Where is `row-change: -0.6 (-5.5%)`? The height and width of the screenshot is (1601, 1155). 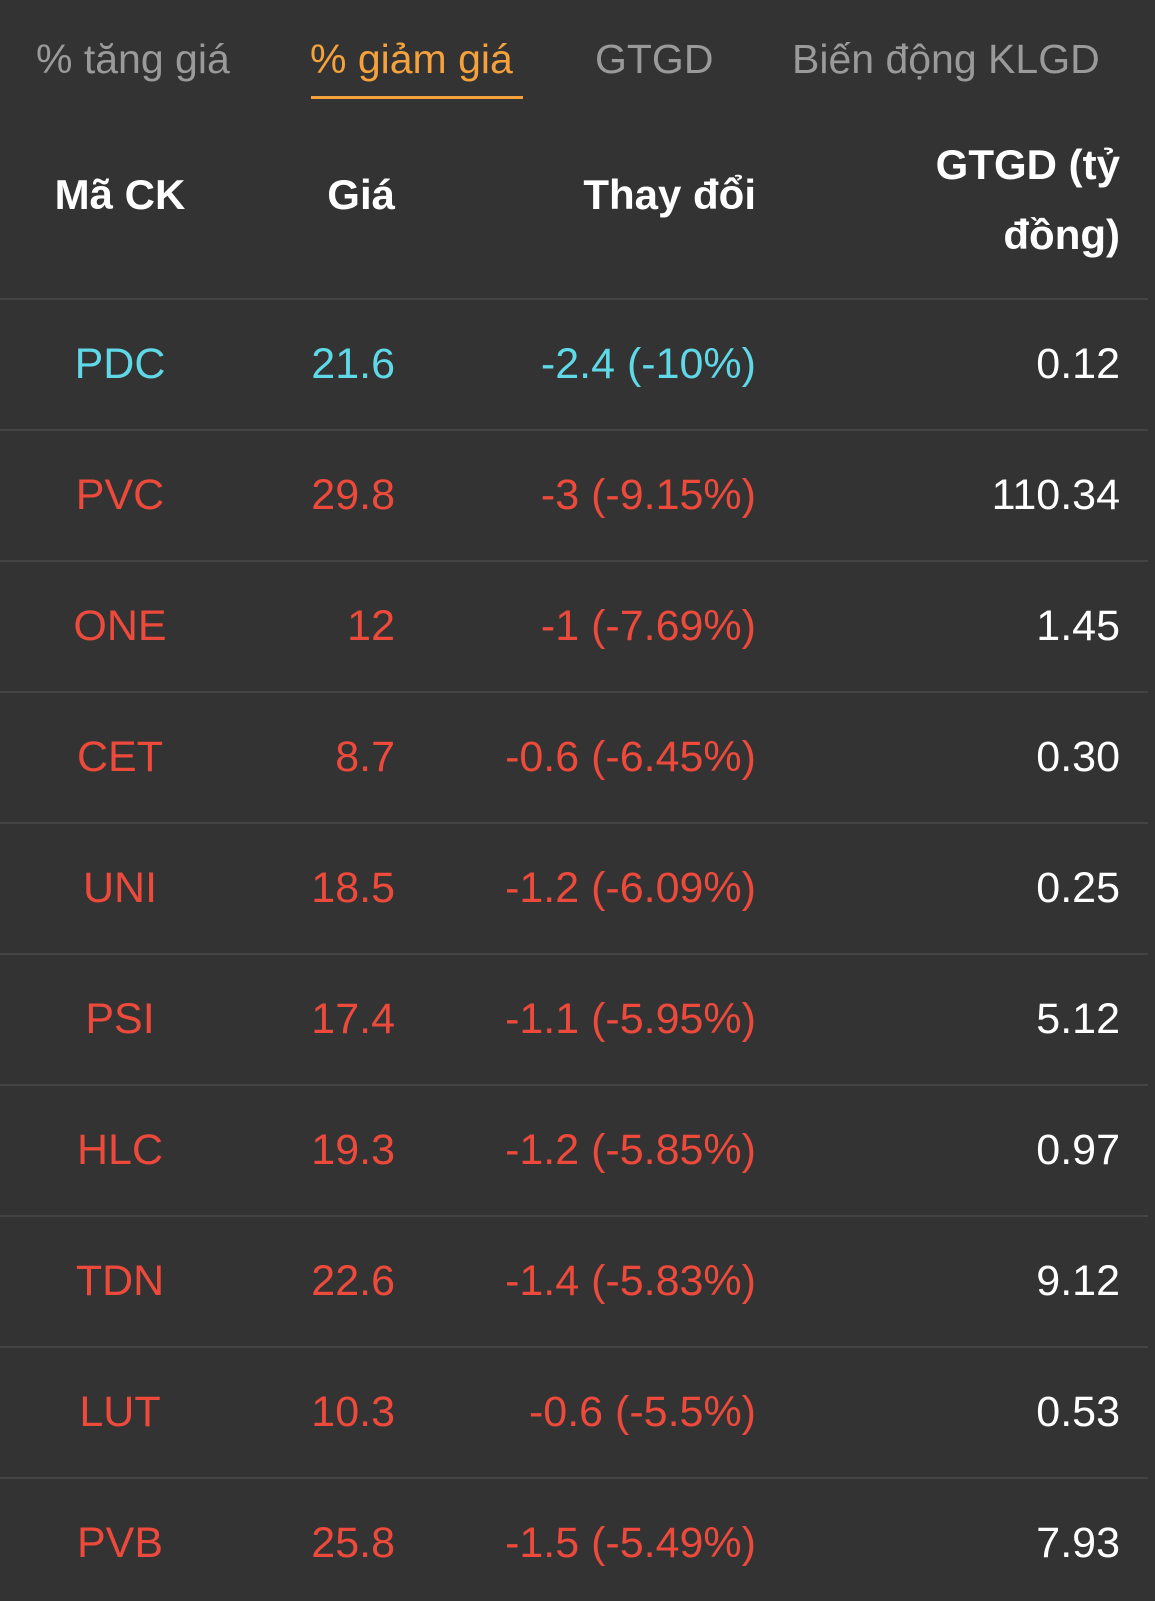
row-change: -0.6 (-5.5%) is located at coordinates (642, 1412).